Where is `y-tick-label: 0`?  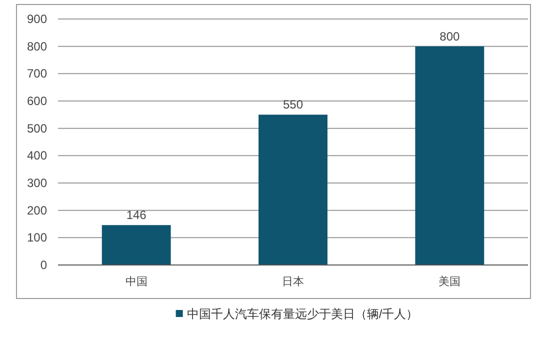 y-tick-label: 0 is located at coordinates (44, 265).